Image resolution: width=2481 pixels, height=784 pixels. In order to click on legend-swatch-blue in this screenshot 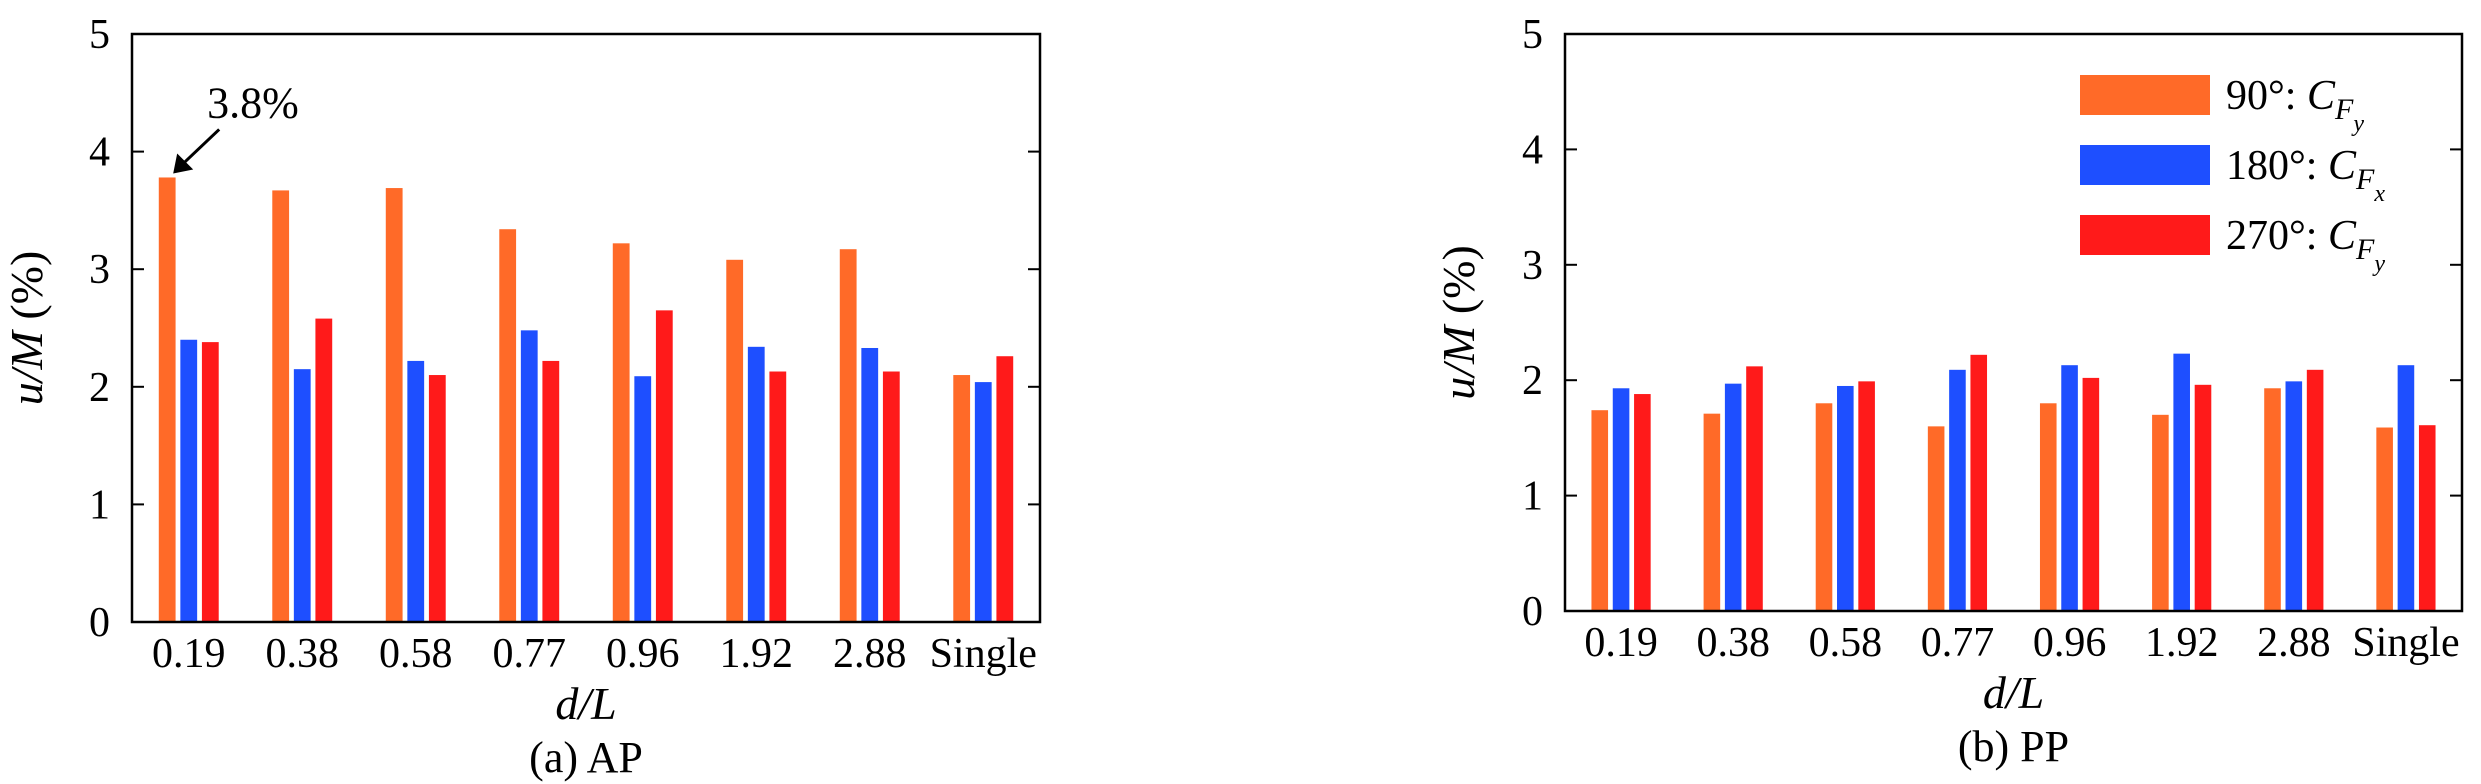, I will do `click(2145, 165)`.